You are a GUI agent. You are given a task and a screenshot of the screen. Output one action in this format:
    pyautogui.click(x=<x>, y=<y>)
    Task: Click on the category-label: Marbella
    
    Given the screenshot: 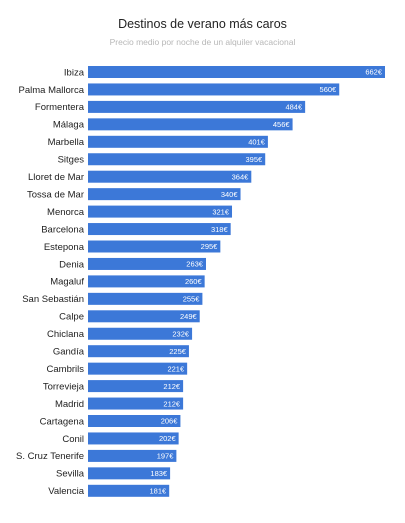 What is the action you would take?
    pyautogui.click(x=66, y=142)
    